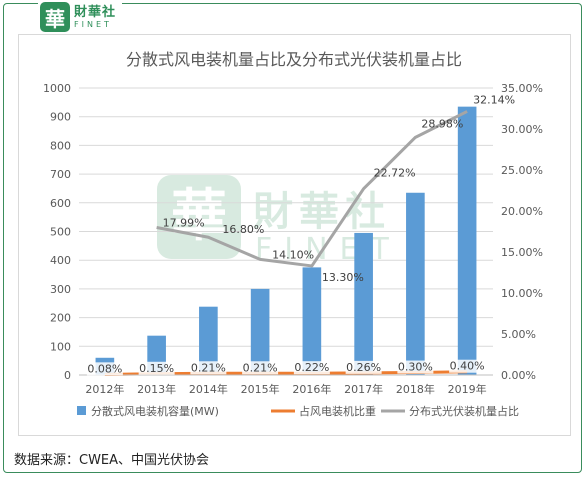 The height and width of the screenshot is (478, 587). What do you see at coordinates (464, 411) in the screenshot?
I see `legend-label: 分布式光伏装机量占比` at bounding box center [464, 411].